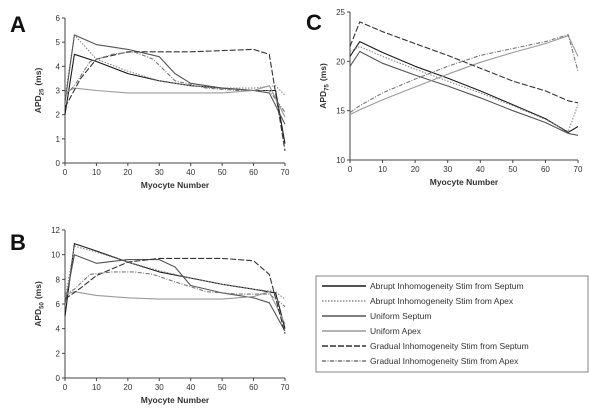  Describe the element at coordinates (447, 286) in the screenshot. I see `legend-label: Abrupt Inhomogeneity Stim from Septum` at that location.